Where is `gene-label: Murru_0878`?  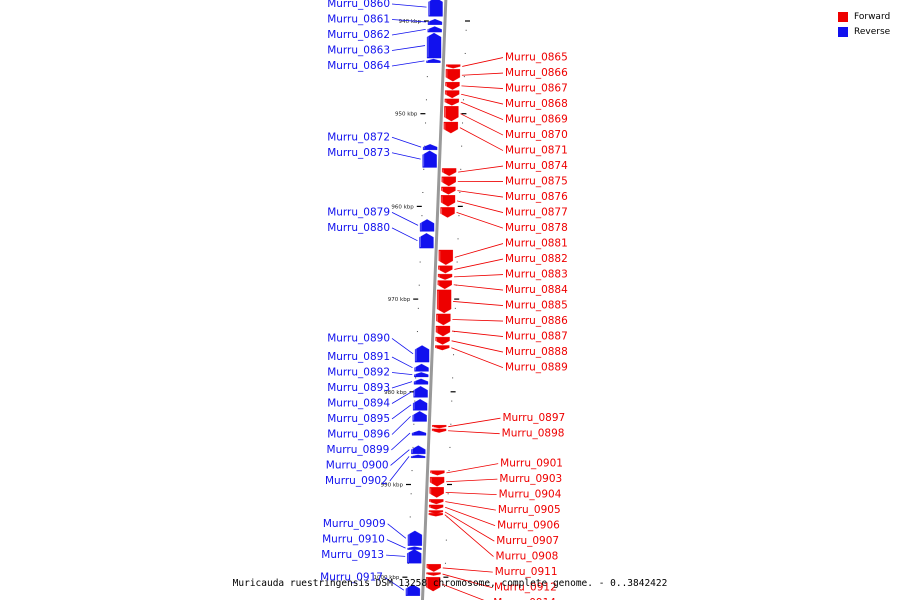
gene-label: Murru_0878 is located at coordinates (536, 228).